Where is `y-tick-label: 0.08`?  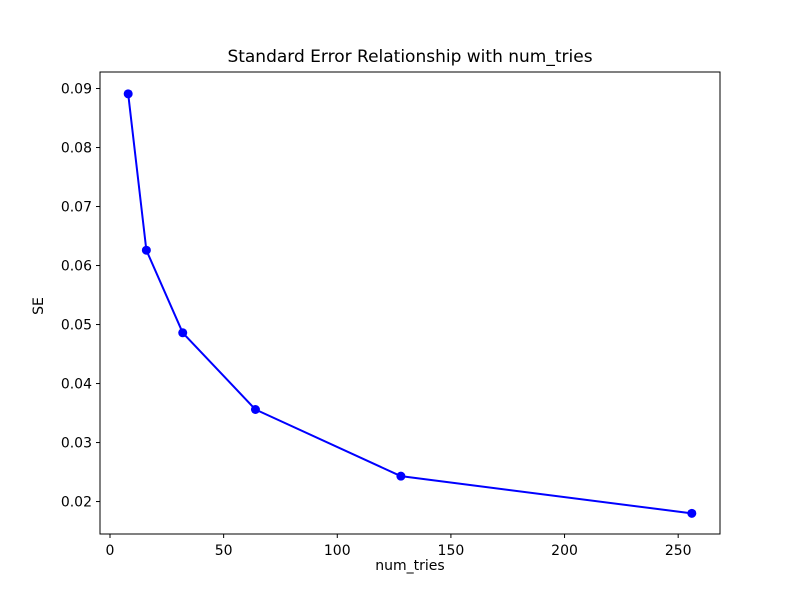
y-tick-label: 0.08 is located at coordinates (76, 149).